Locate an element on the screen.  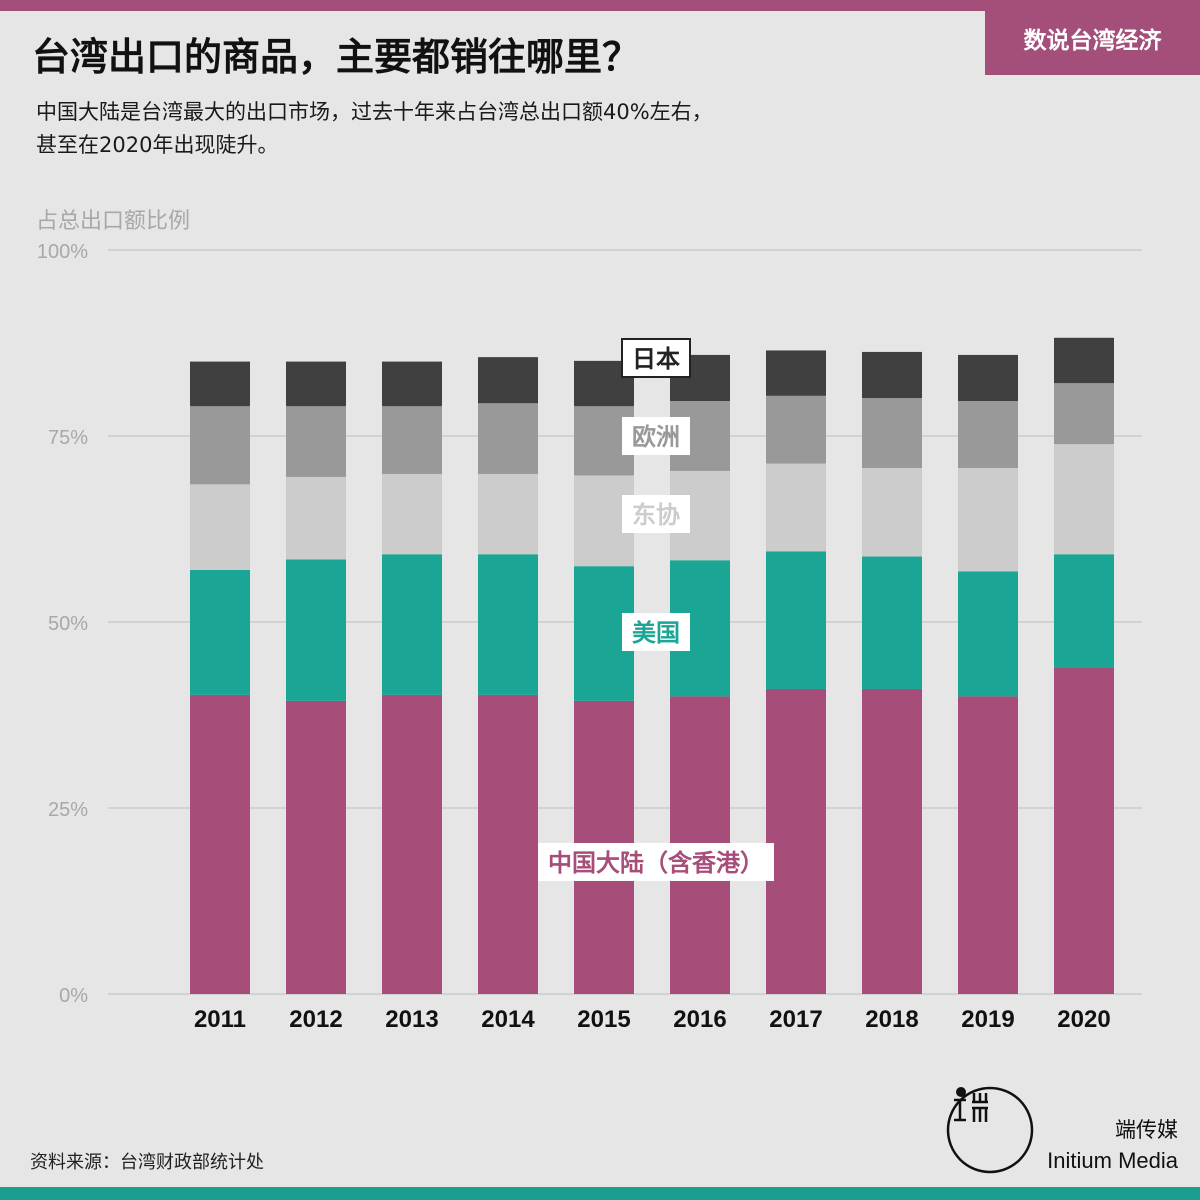
x-tick-label: 2017 is located at coordinates (795, 1019).